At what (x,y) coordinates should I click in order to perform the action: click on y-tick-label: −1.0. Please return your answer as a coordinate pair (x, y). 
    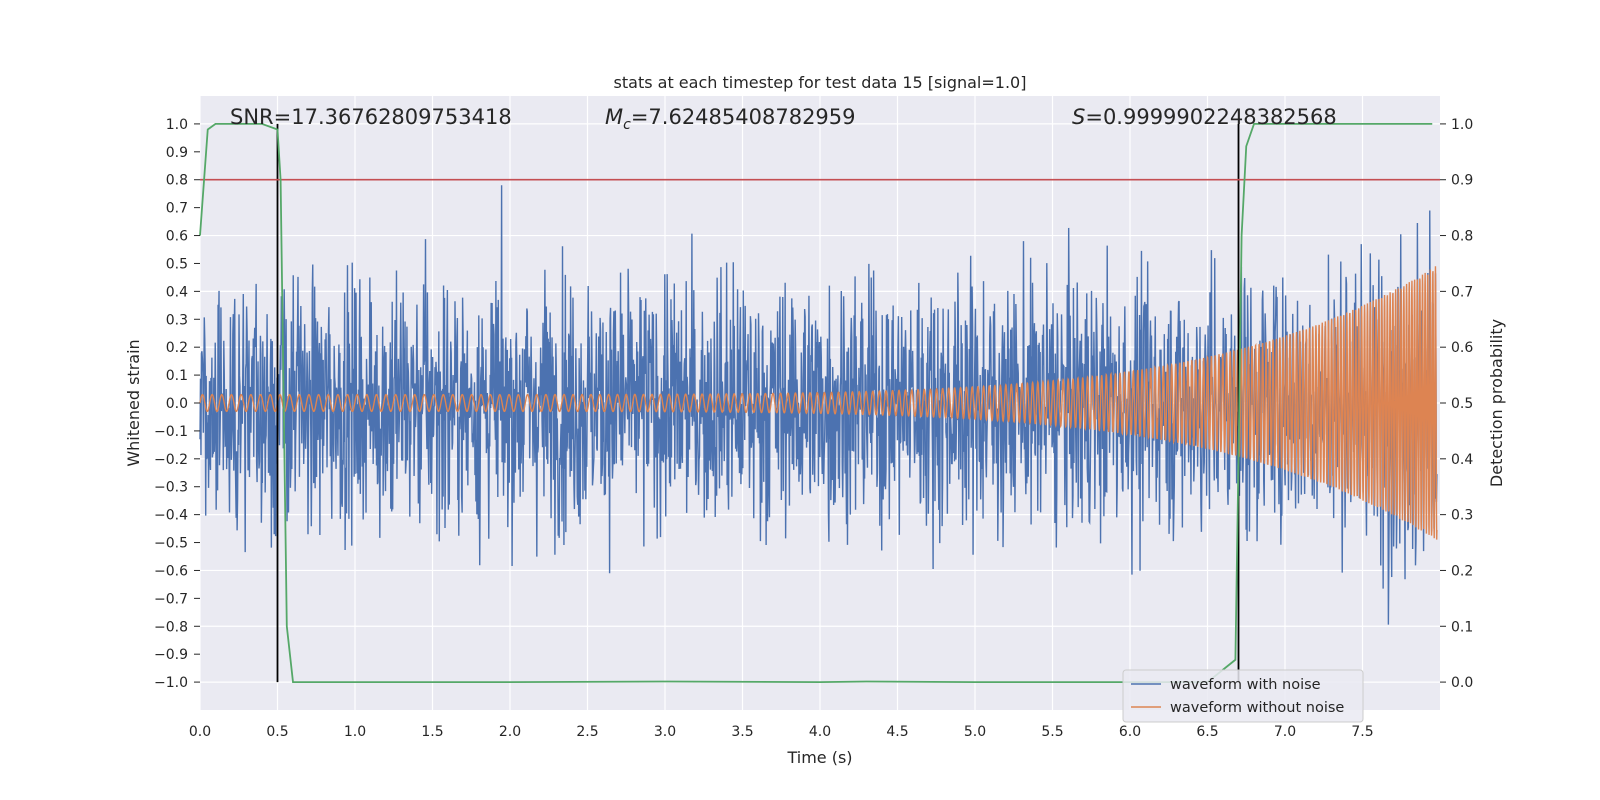
    Looking at the image, I should click on (171, 683).